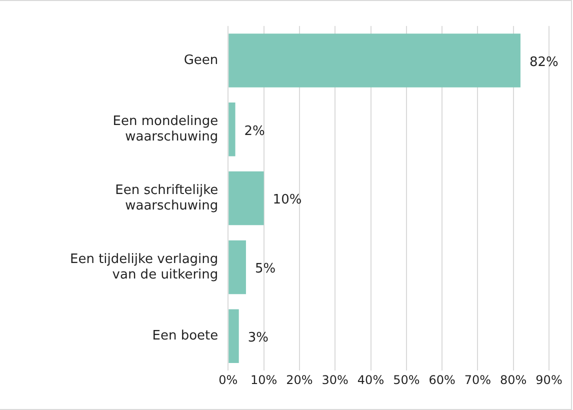 The image size is (573, 410). Describe the element at coordinates (513, 379) in the screenshot. I see `x-tick-label: 80%` at that location.